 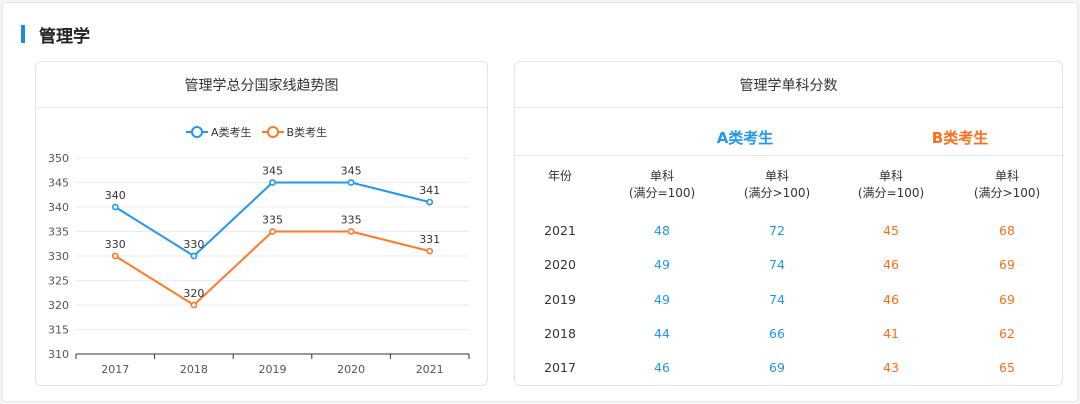 I want to click on score-cell: 66, so click(x=777, y=333).